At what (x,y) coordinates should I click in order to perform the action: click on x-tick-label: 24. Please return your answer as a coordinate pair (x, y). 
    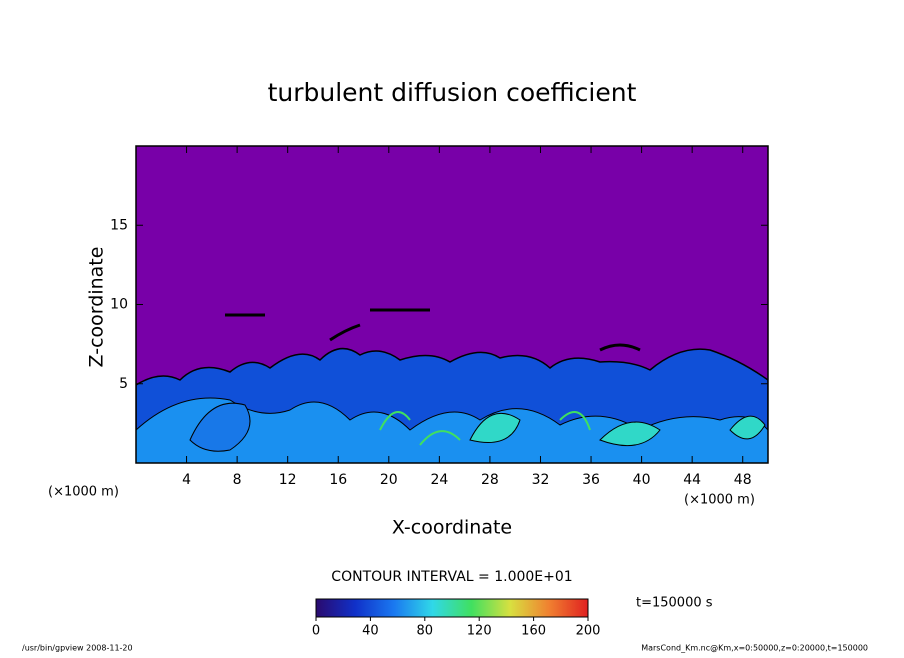
    Looking at the image, I should click on (439, 480).